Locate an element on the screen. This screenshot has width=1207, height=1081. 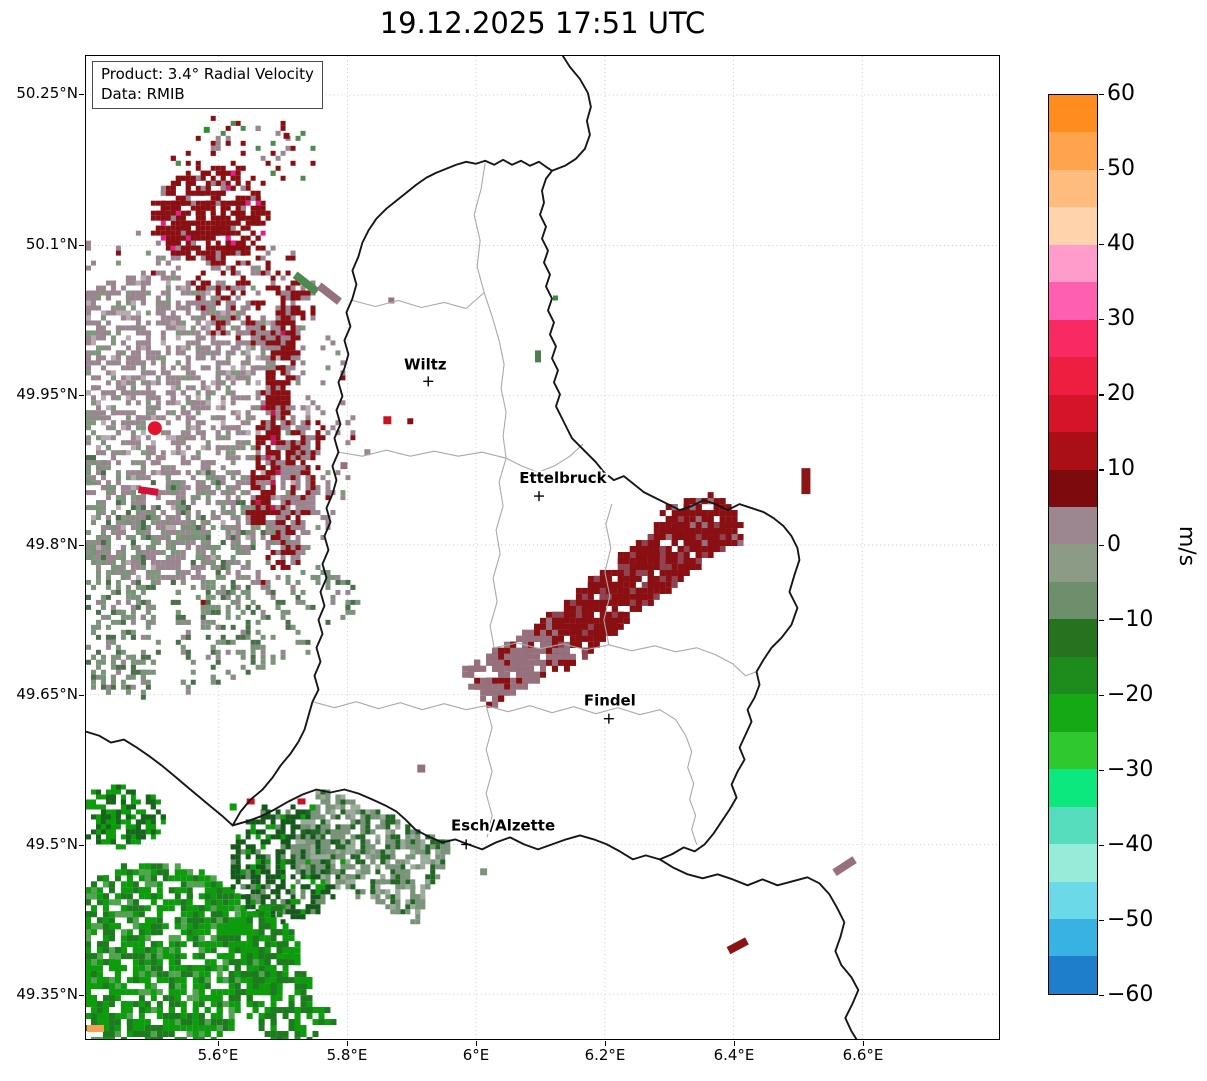
colorbar-tick-label: 30 is located at coordinates (1121, 319).